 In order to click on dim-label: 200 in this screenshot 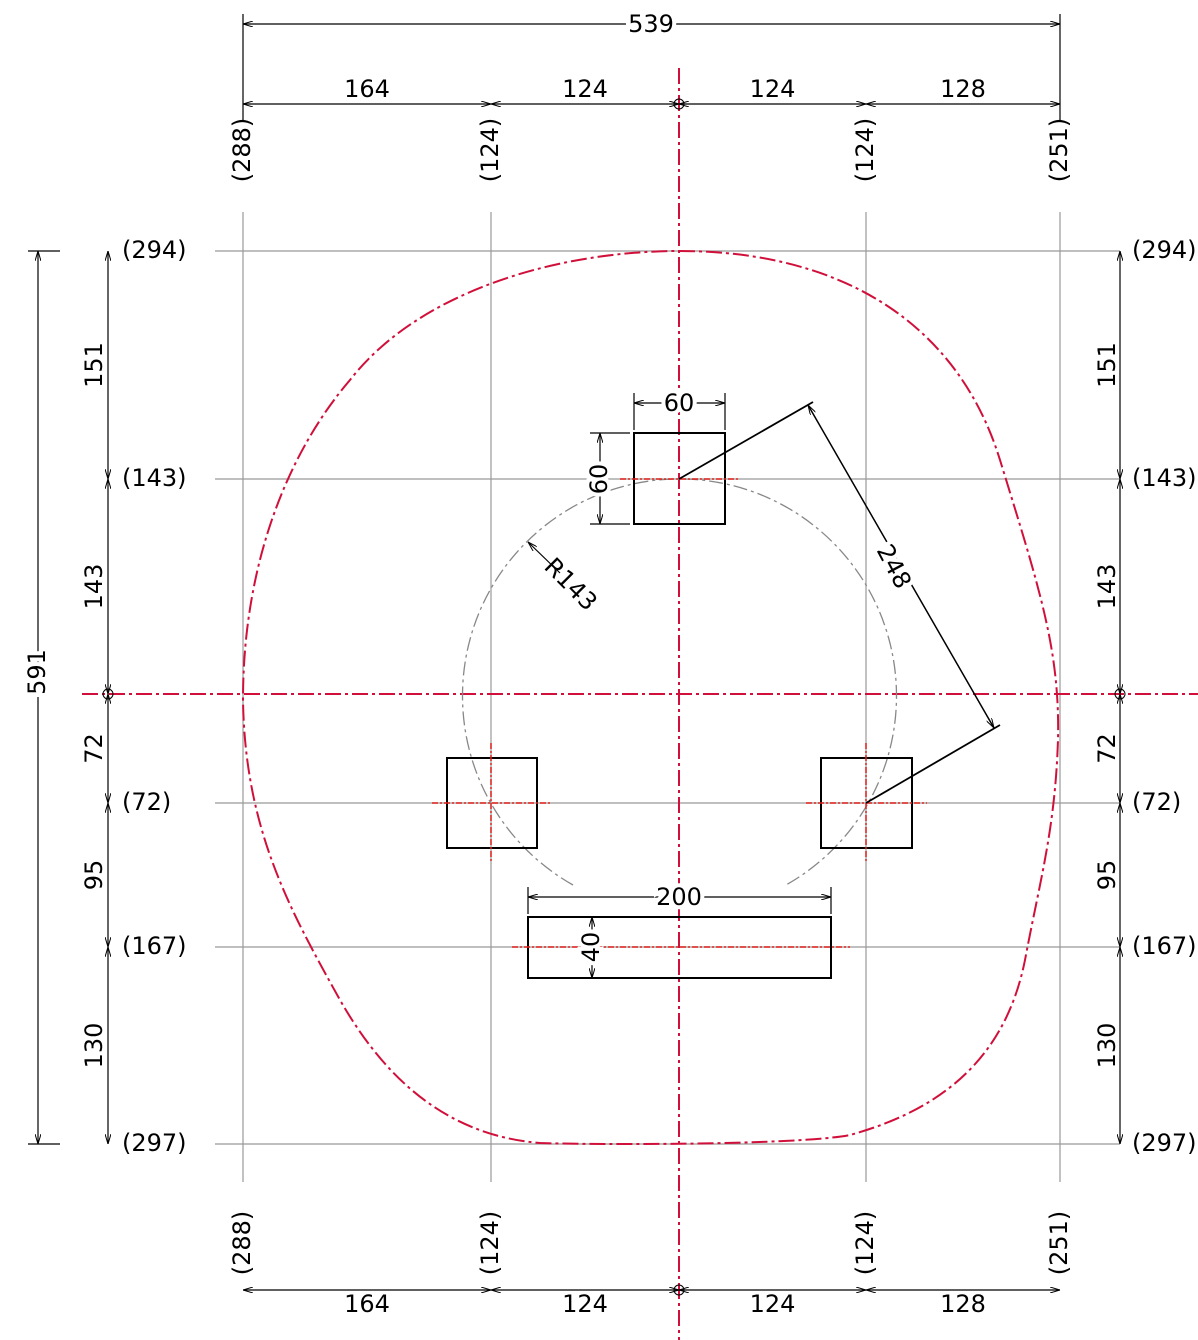, I will do `click(679, 897)`.